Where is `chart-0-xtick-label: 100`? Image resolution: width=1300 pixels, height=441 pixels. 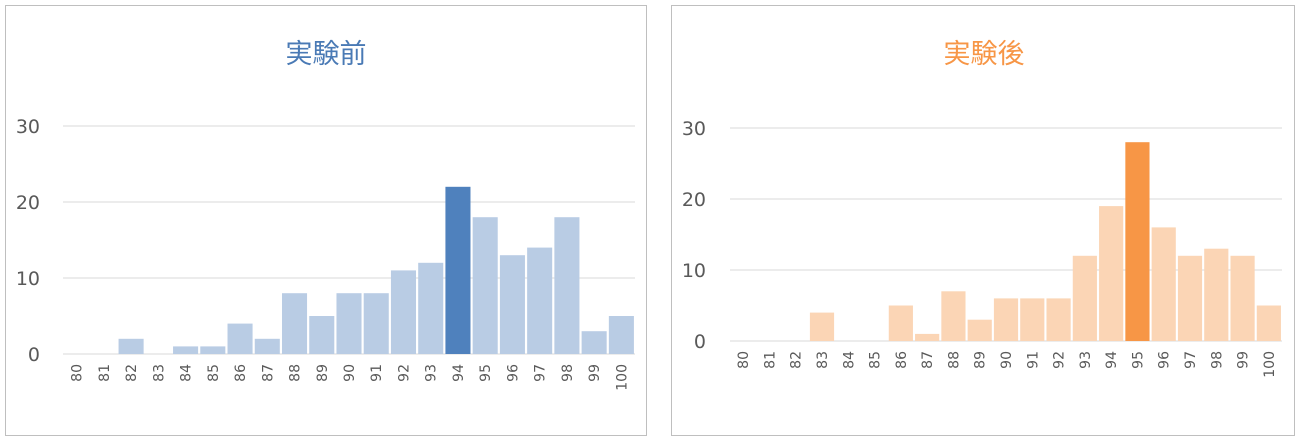 chart-0-xtick-label: 100 is located at coordinates (622, 377).